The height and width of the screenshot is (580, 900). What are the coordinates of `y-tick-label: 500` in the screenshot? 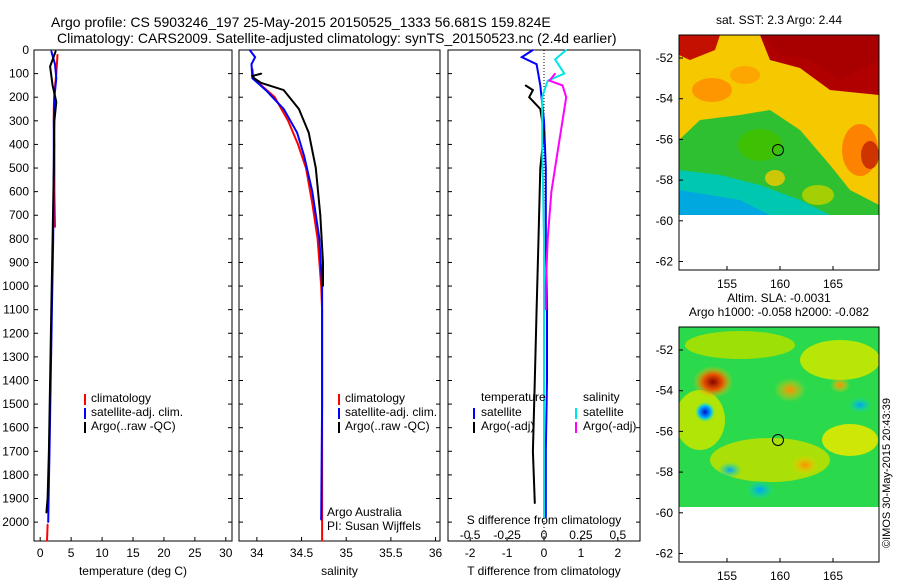 It's located at (19, 168).